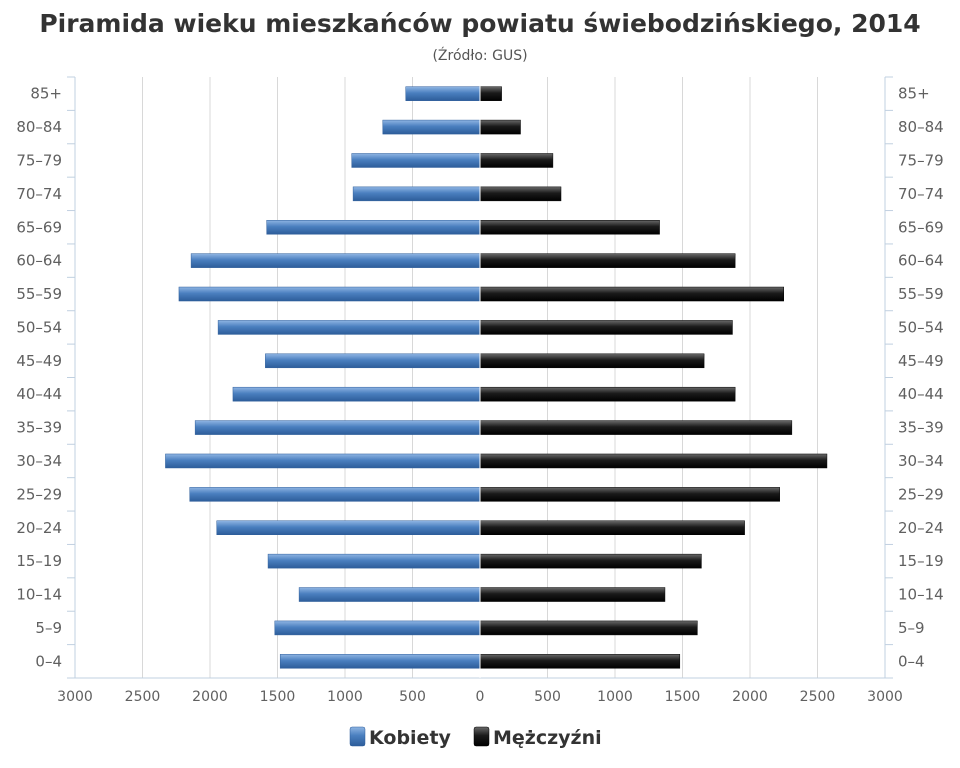 The width and height of the screenshot is (960, 768). I want to click on category-label-left: 5–9, so click(48, 628).